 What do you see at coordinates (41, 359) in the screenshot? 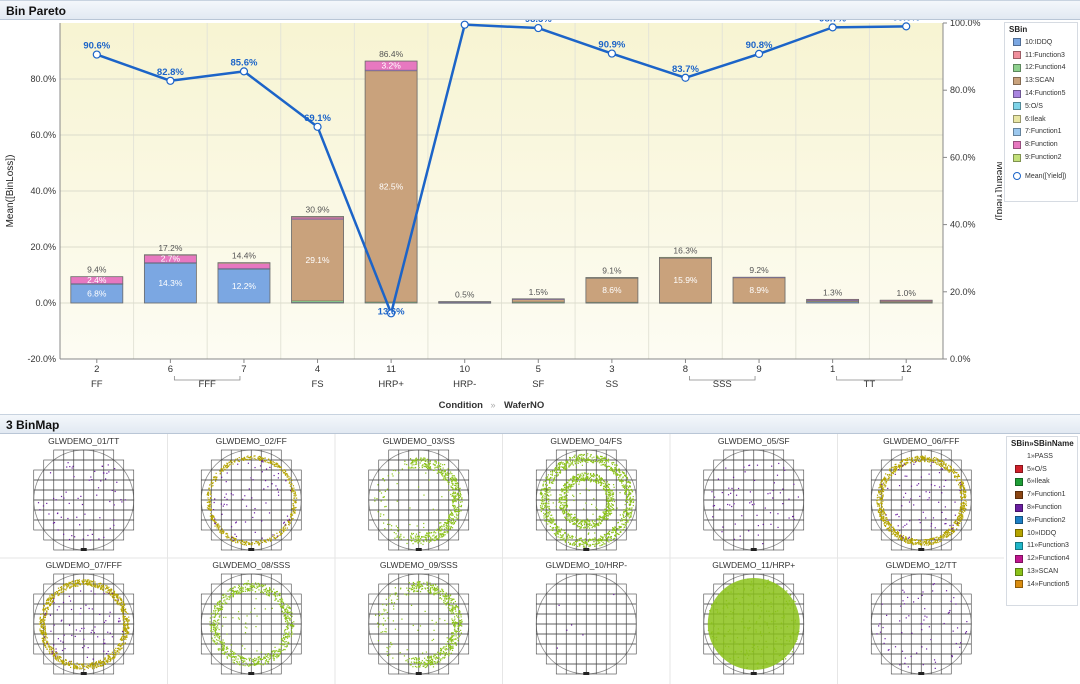
I see `y-tick-label: -20.0%` at bounding box center [41, 359].